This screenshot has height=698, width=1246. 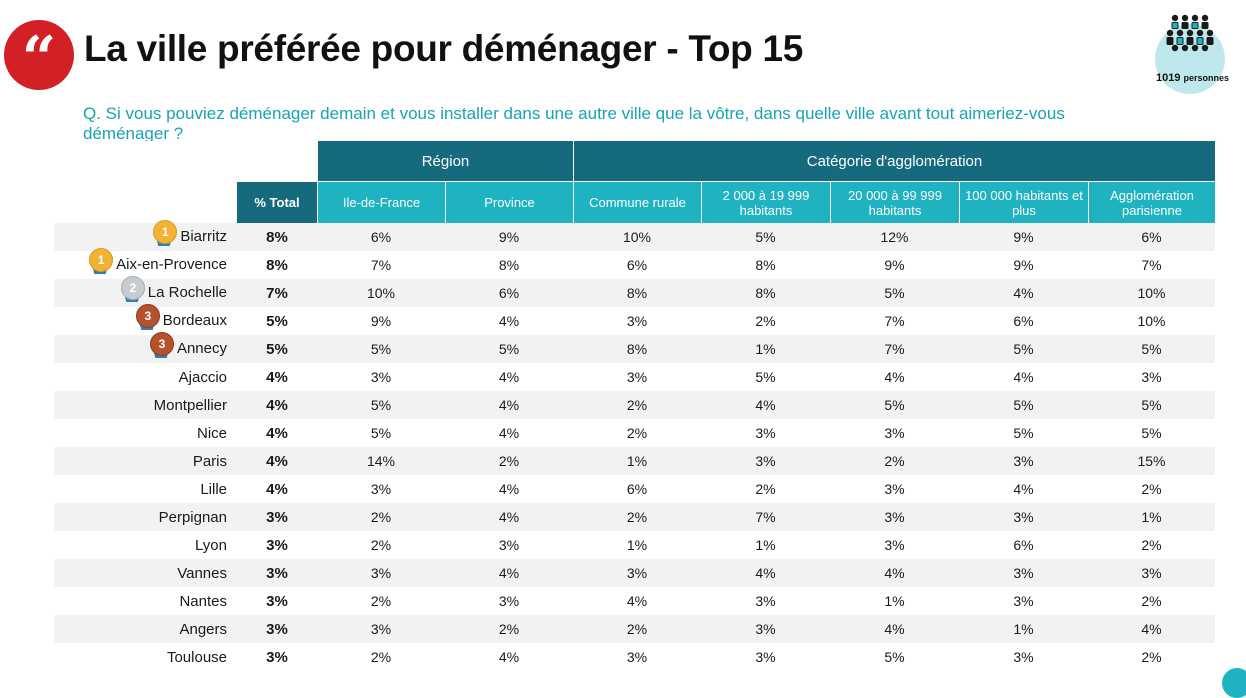 What do you see at coordinates (1192, 54) in the screenshot?
I see `respondents-badge: 1019 personnes` at bounding box center [1192, 54].